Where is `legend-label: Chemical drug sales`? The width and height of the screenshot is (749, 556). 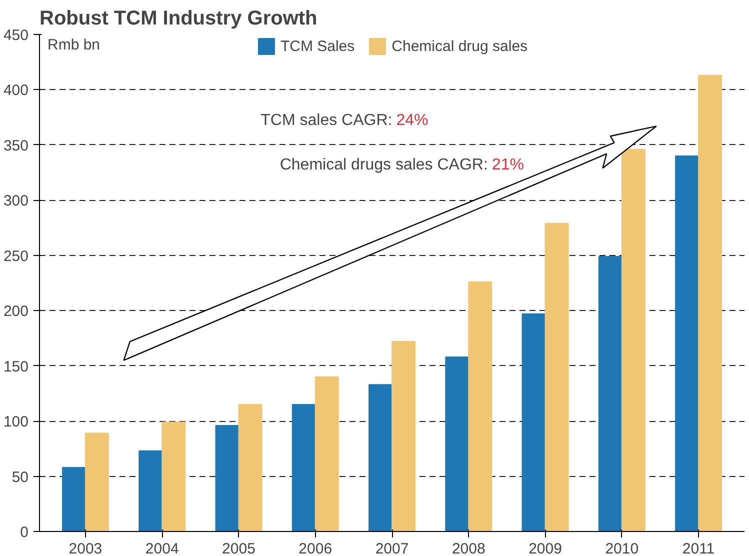 legend-label: Chemical drug sales is located at coordinates (460, 46).